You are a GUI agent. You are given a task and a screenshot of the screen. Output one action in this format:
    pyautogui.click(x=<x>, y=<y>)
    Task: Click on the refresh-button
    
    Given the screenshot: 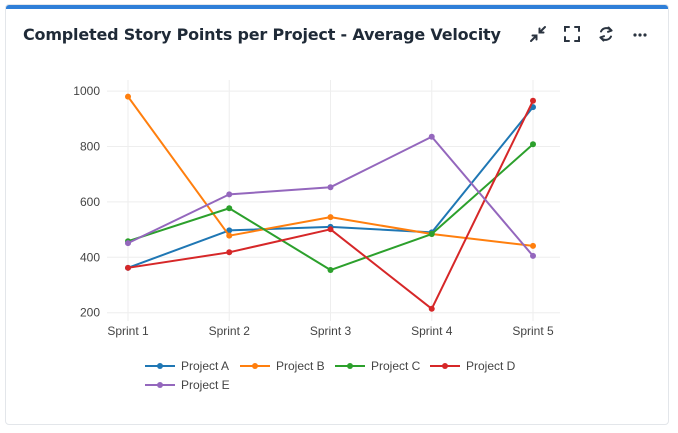 What is the action you would take?
    pyautogui.click(x=606, y=34)
    